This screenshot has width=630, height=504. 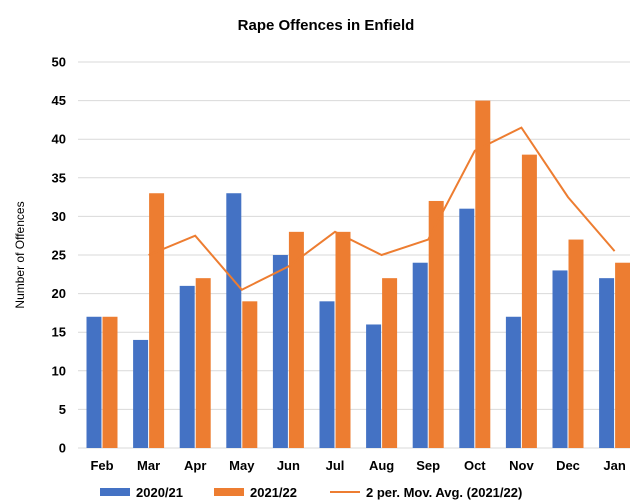 I want to click on bar-2021-22-dec, so click(x=576, y=343).